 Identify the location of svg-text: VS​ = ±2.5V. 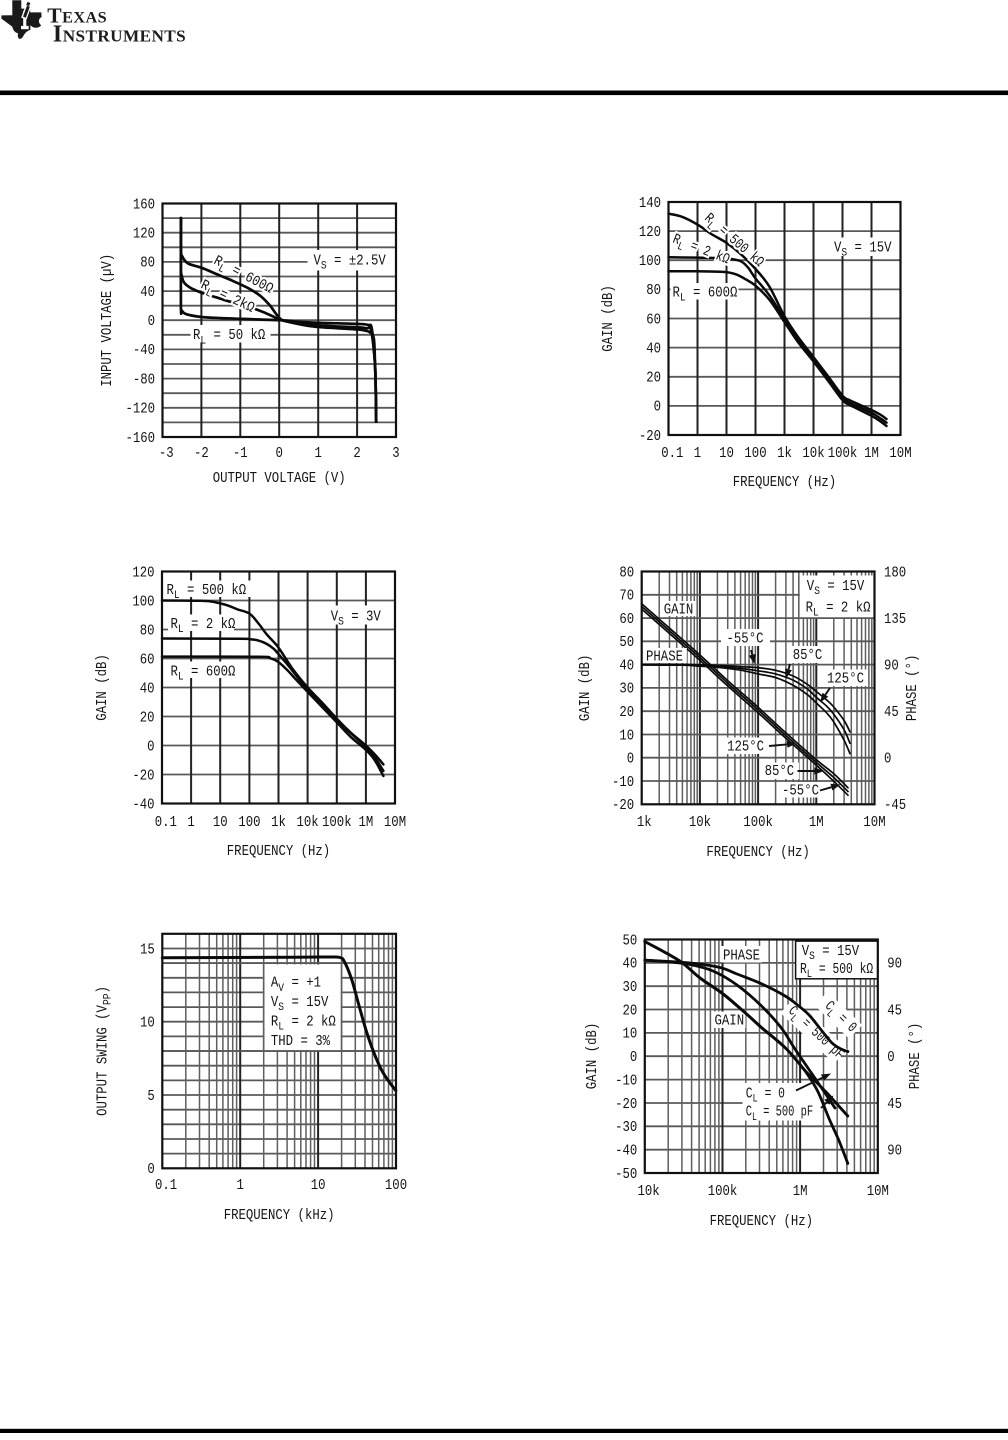
(350, 263).